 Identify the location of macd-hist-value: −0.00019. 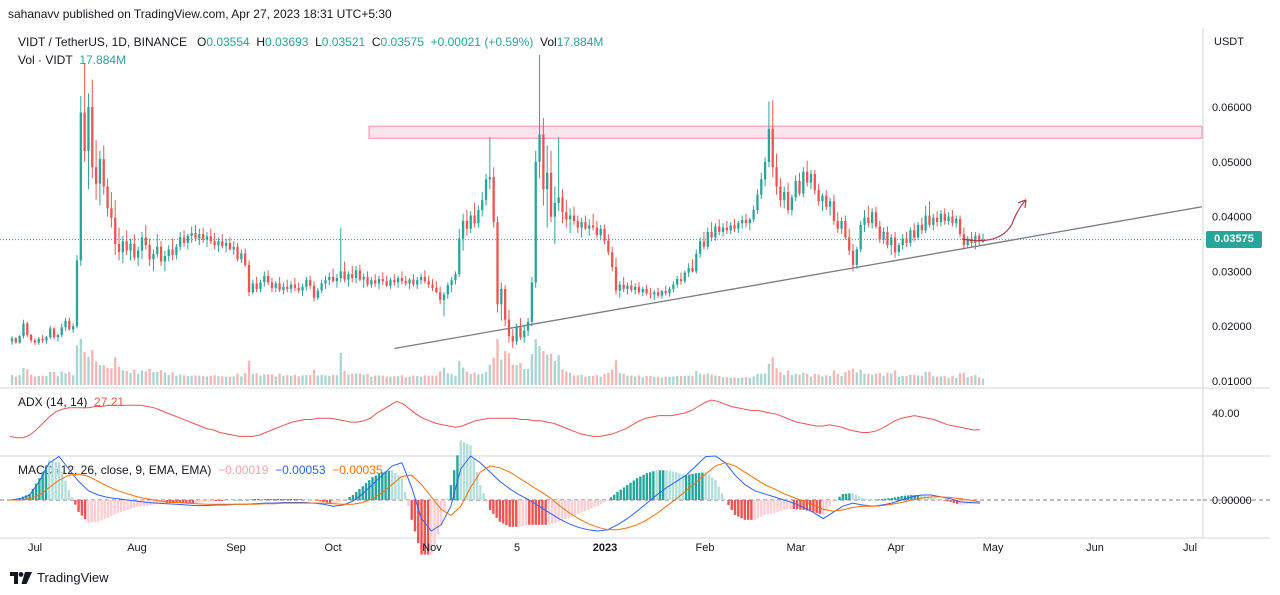
(243, 470).